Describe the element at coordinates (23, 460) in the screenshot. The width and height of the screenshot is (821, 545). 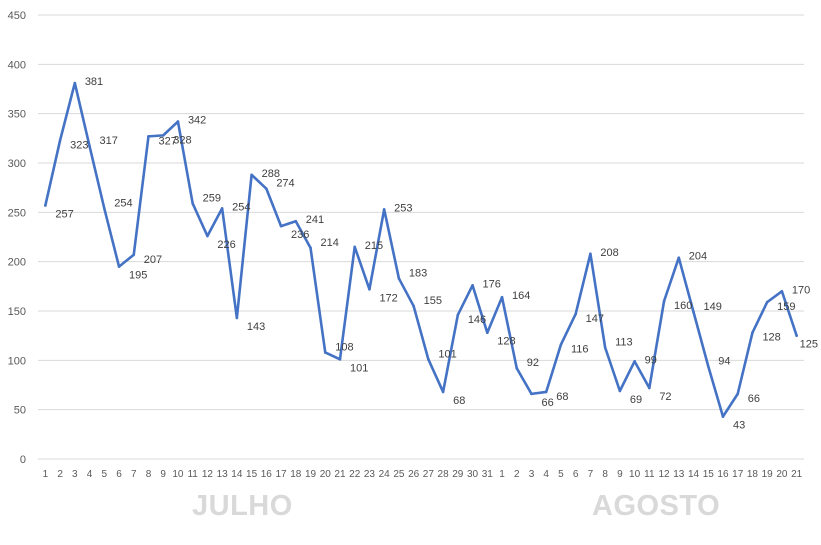
I see `y-tick-label: 0` at that location.